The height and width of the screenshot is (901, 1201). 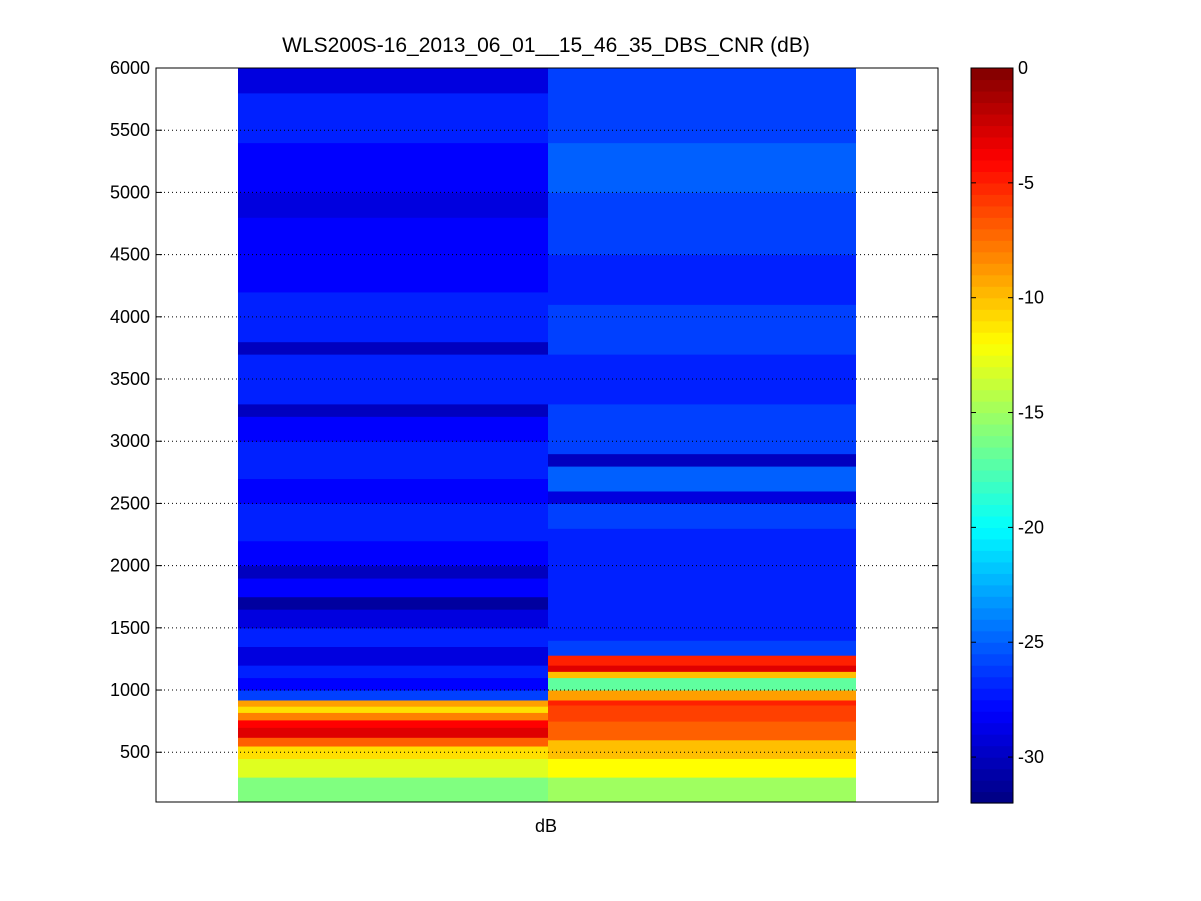 What do you see at coordinates (130, 317) in the screenshot?
I see `y-tick-label: 4000` at bounding box center [130, 317].